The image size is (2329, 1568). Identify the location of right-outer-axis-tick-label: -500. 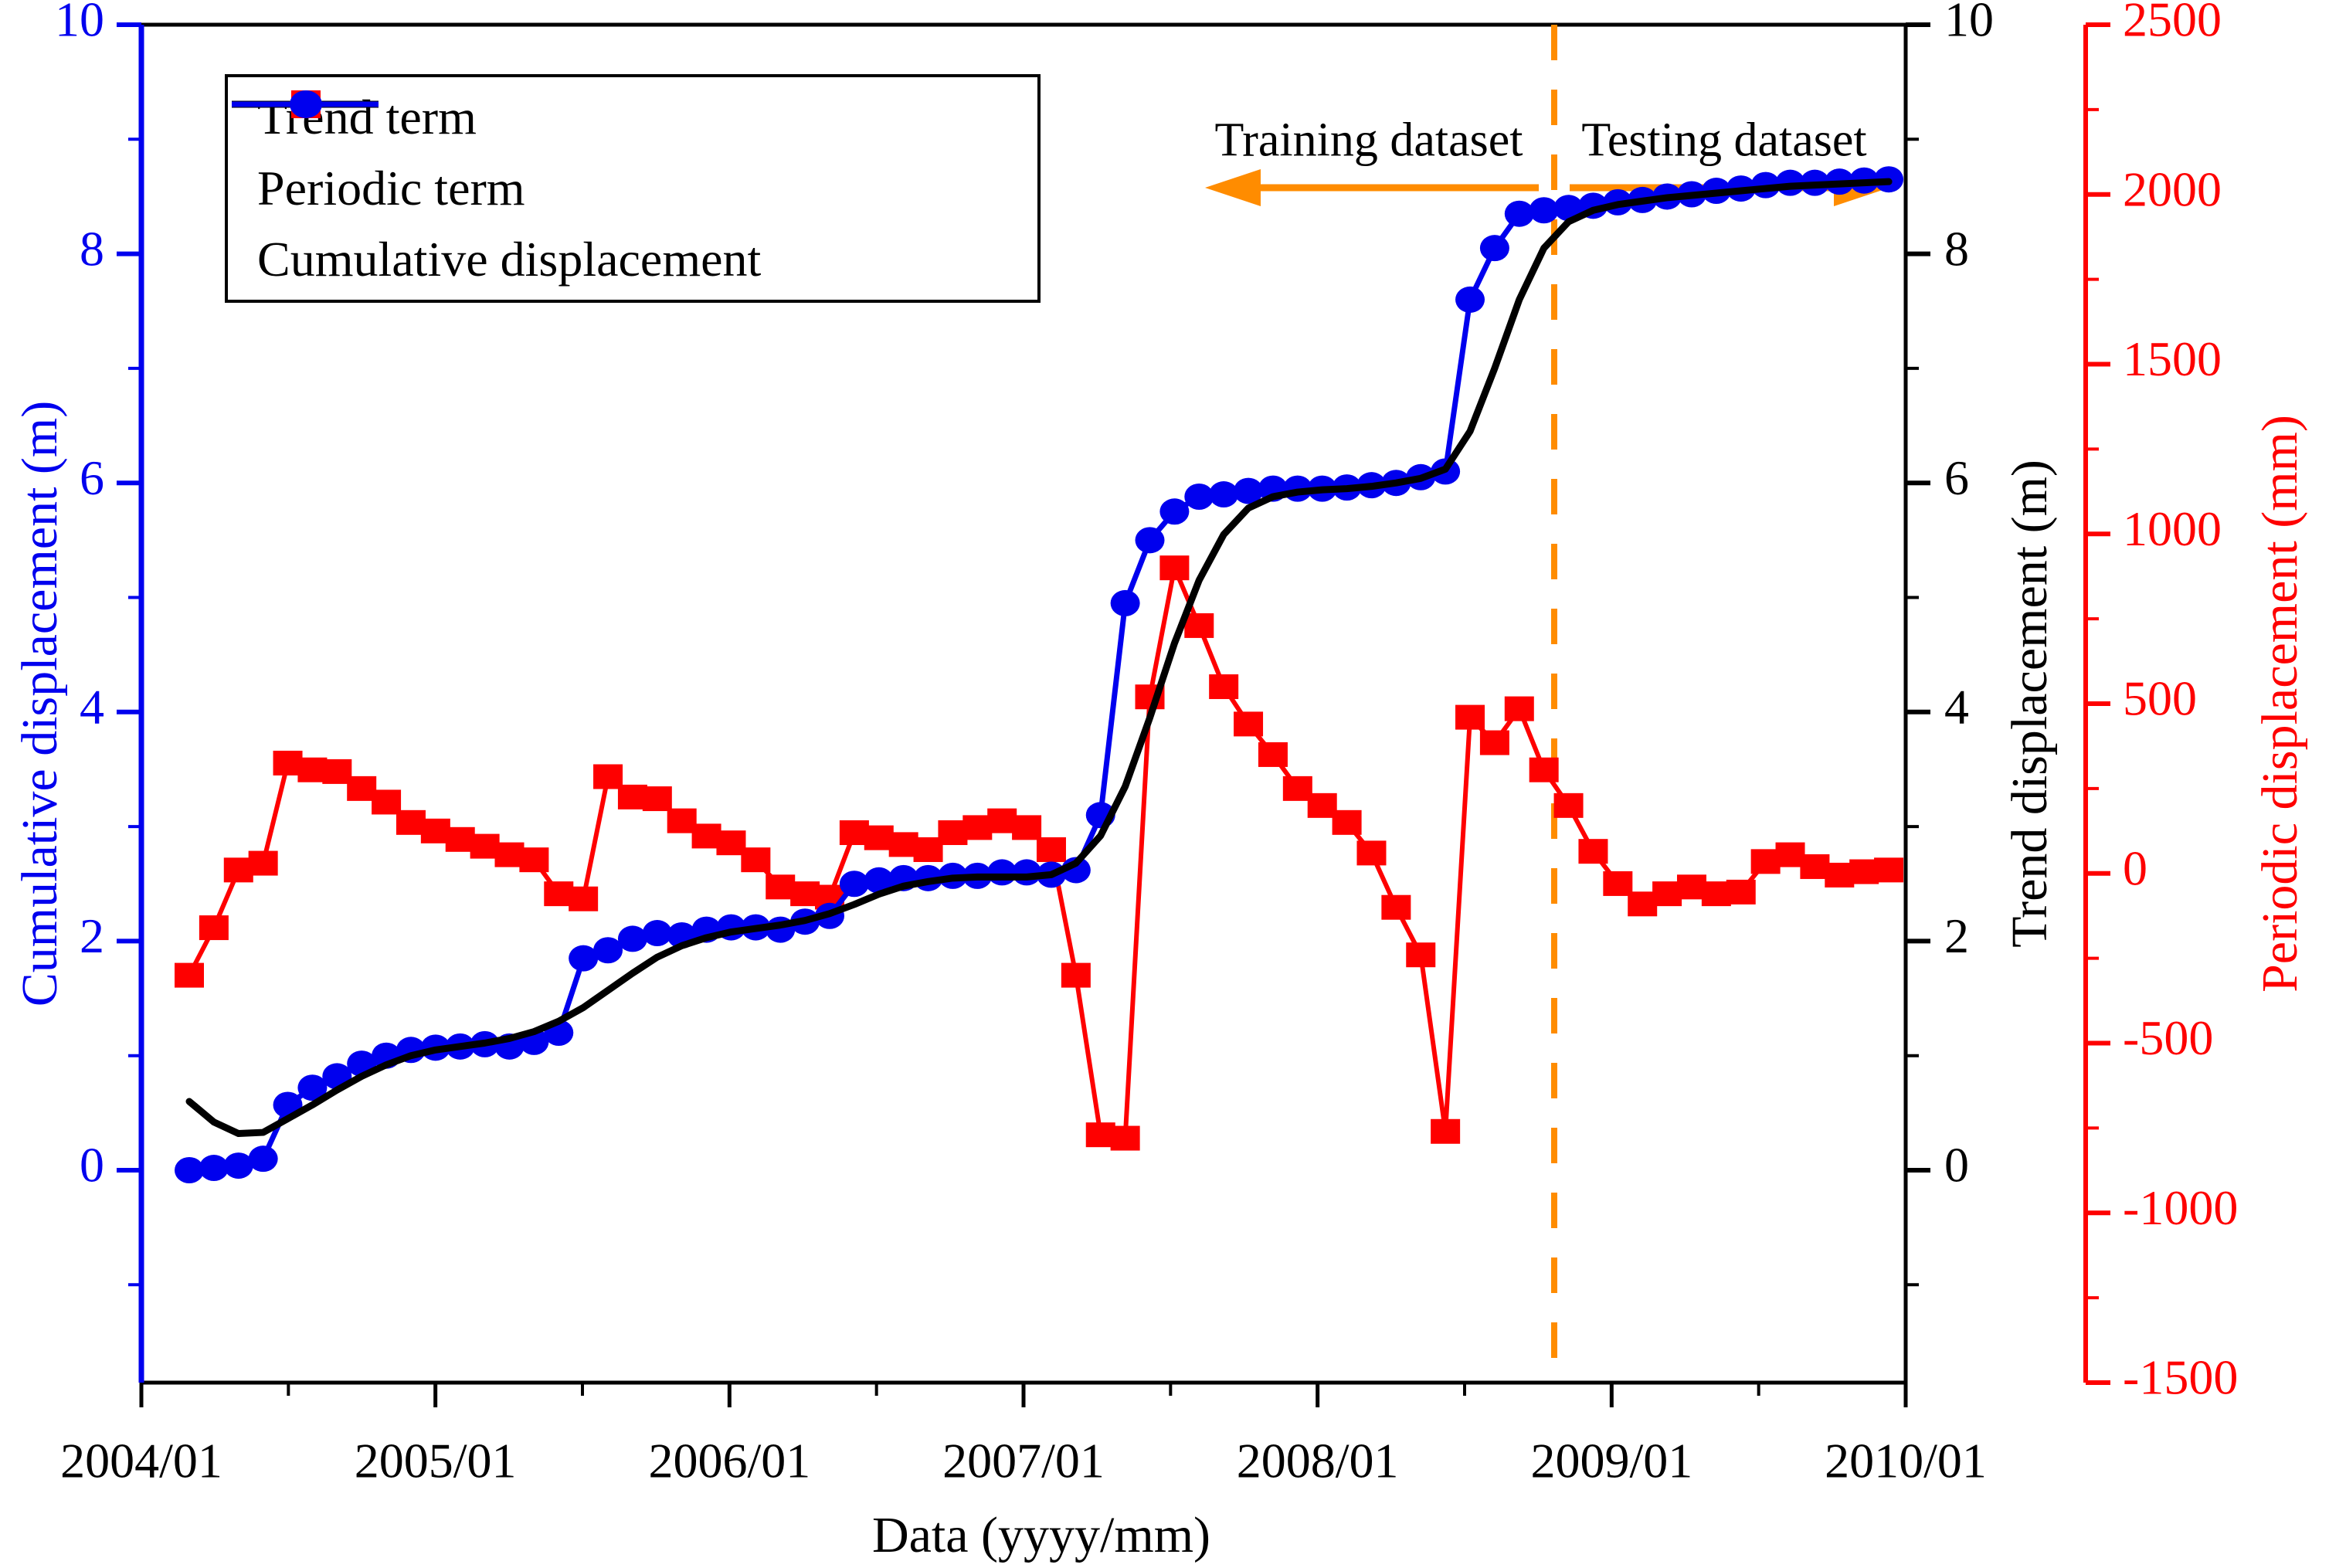
(2168, 1037).